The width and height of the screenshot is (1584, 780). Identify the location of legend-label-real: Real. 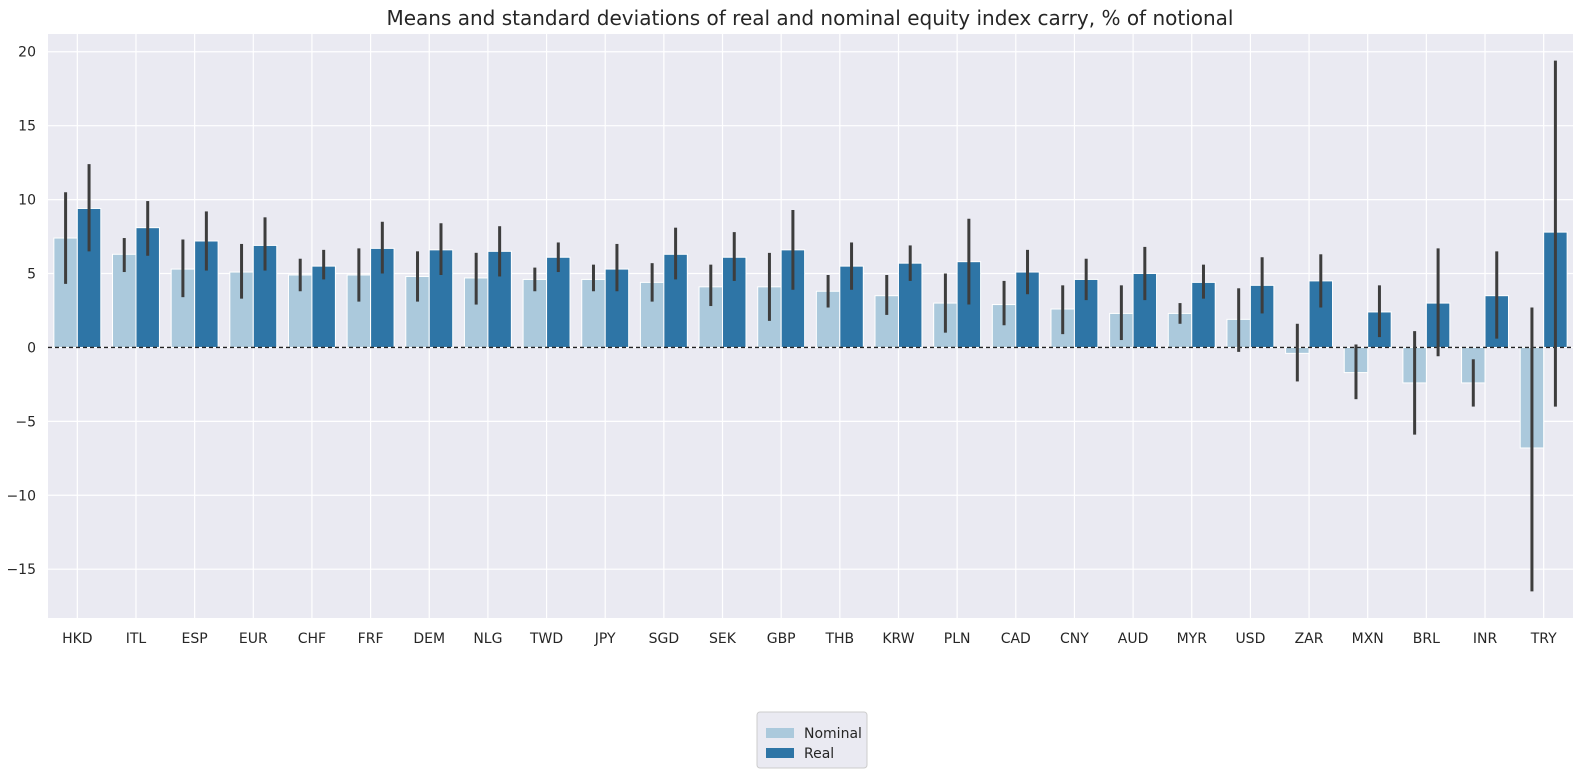
(819, 754).